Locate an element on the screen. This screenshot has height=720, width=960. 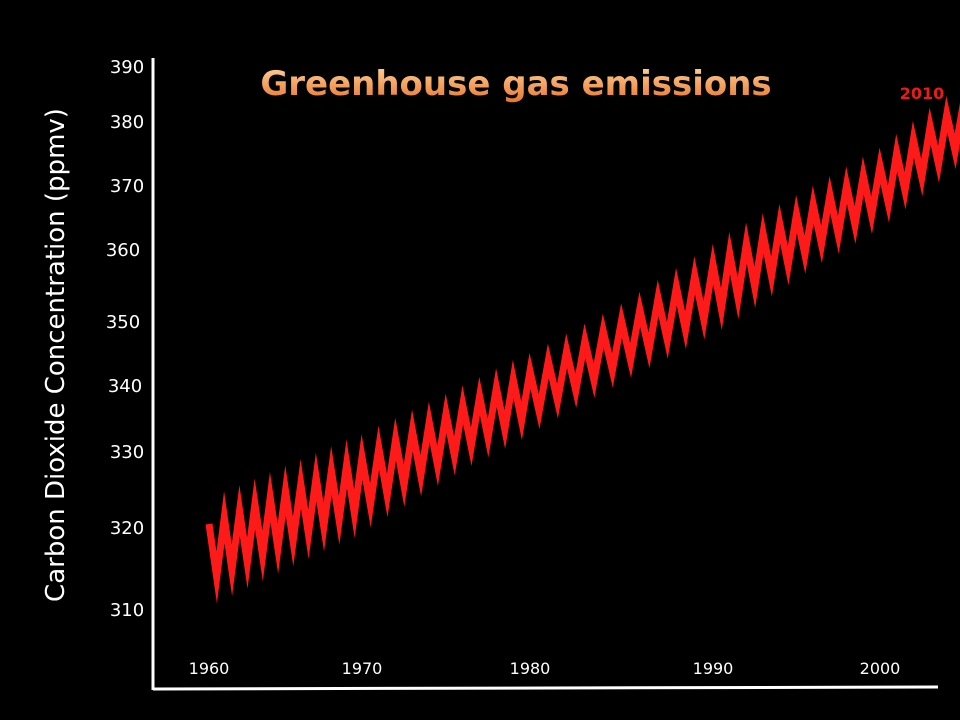
y-tick-label: 380 is located at coordinates (127, 122).